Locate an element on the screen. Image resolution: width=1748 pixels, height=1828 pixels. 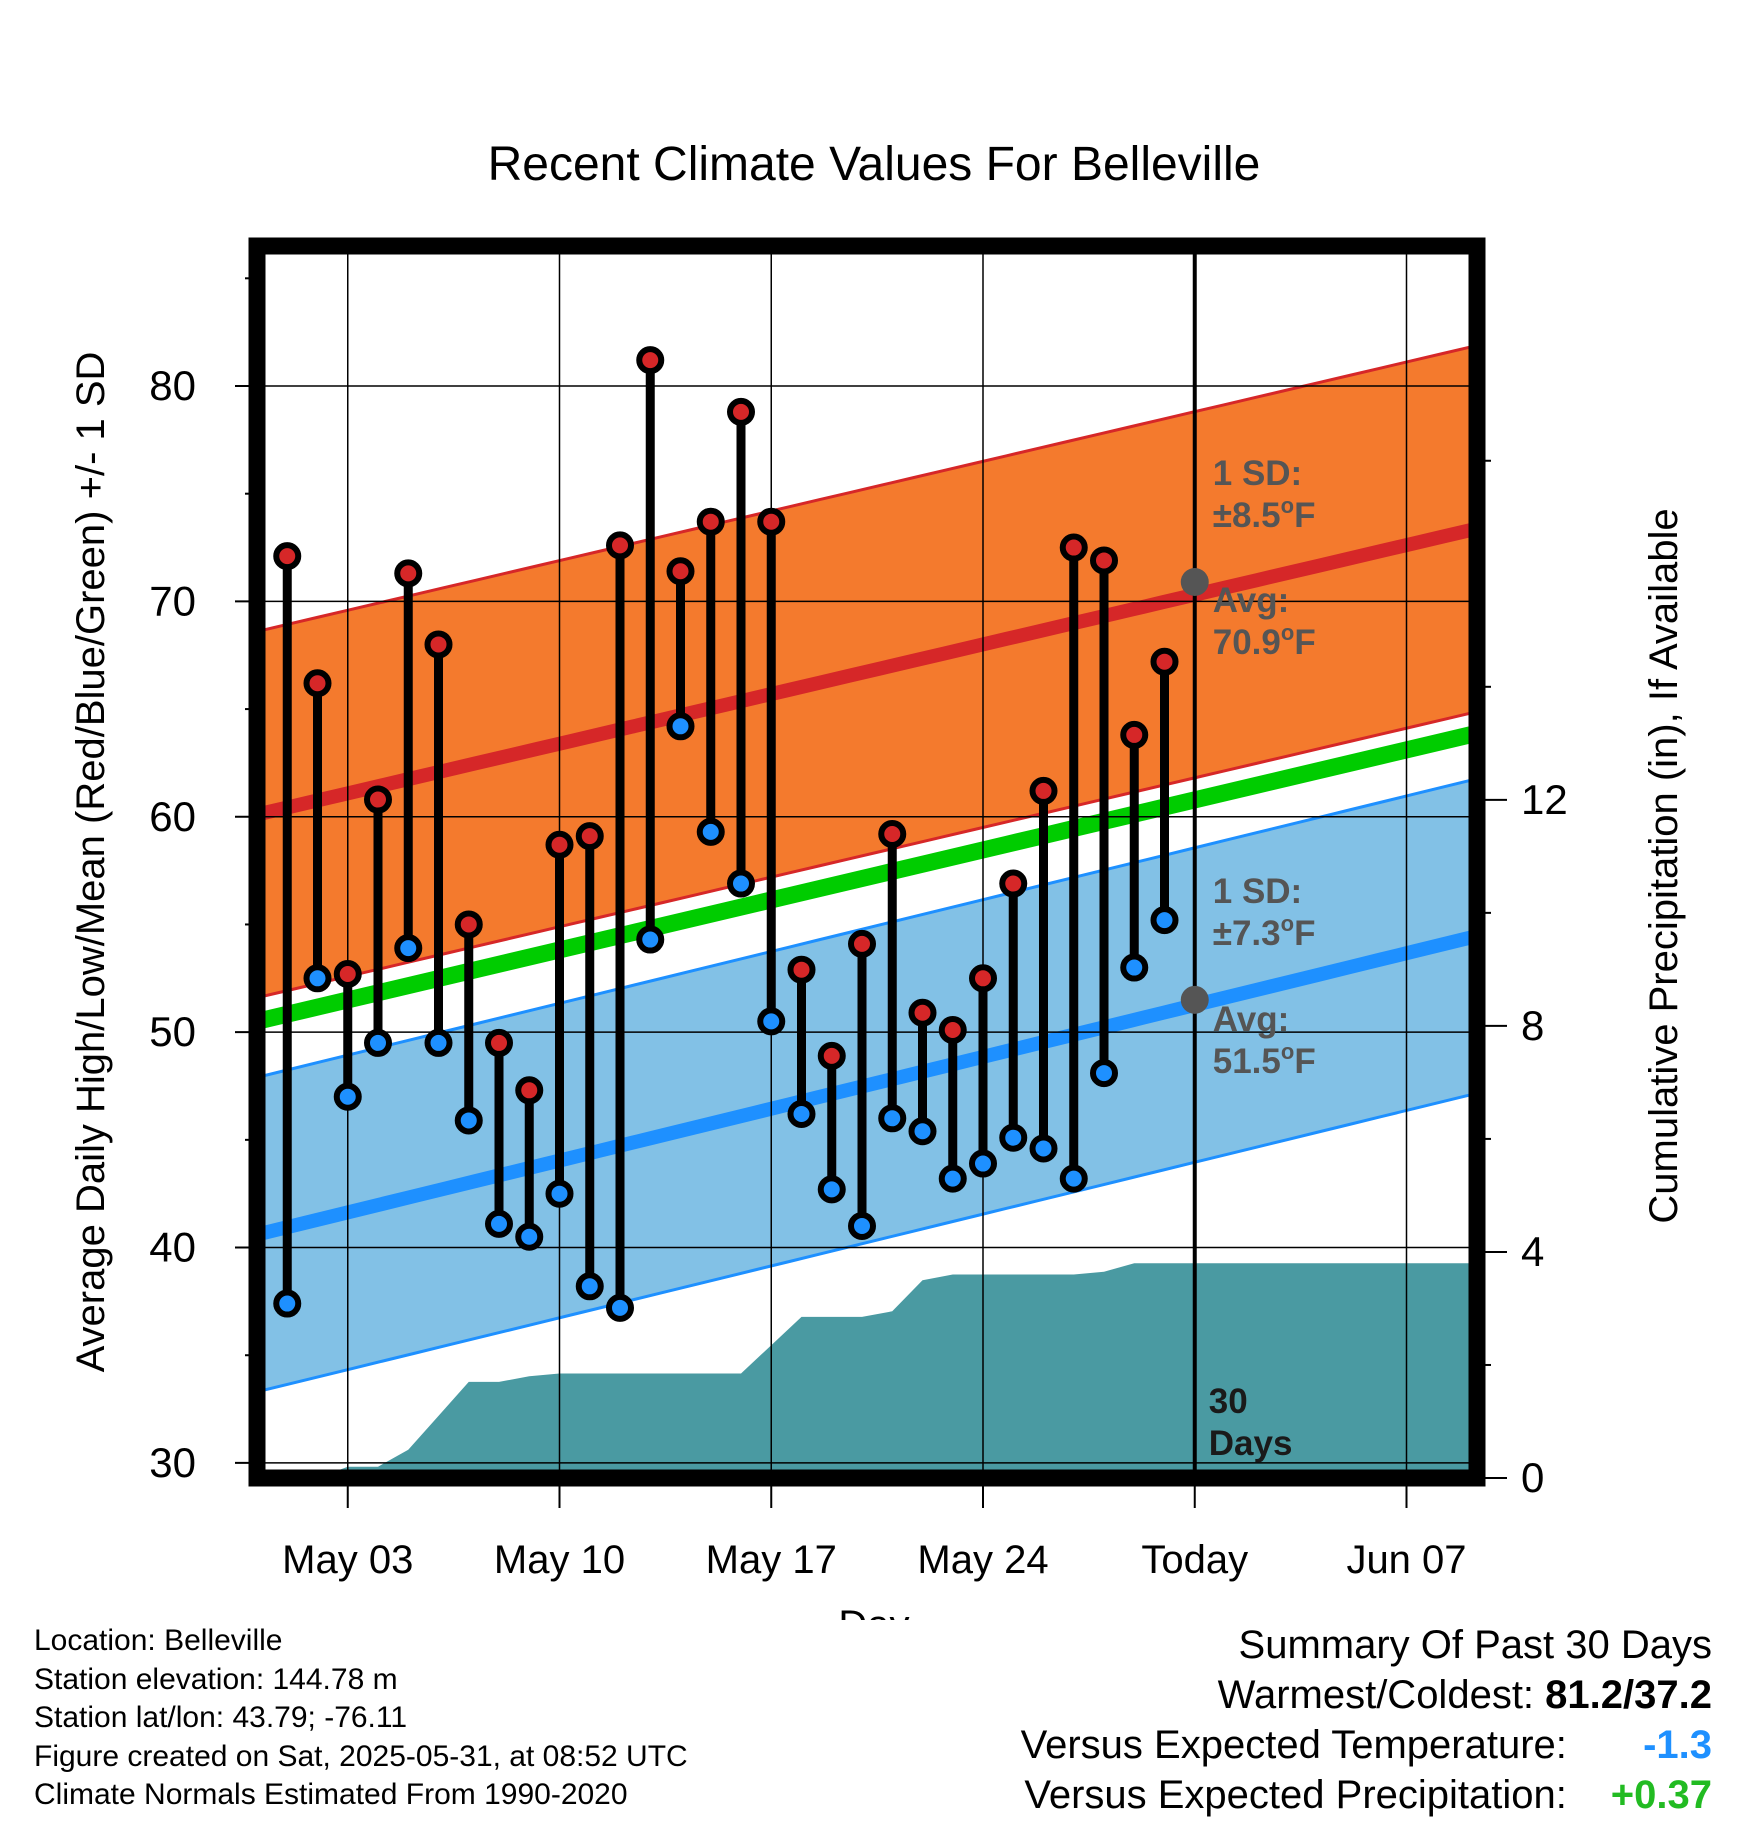
y-tick-label: 60 is located at coordinates (172, 816).